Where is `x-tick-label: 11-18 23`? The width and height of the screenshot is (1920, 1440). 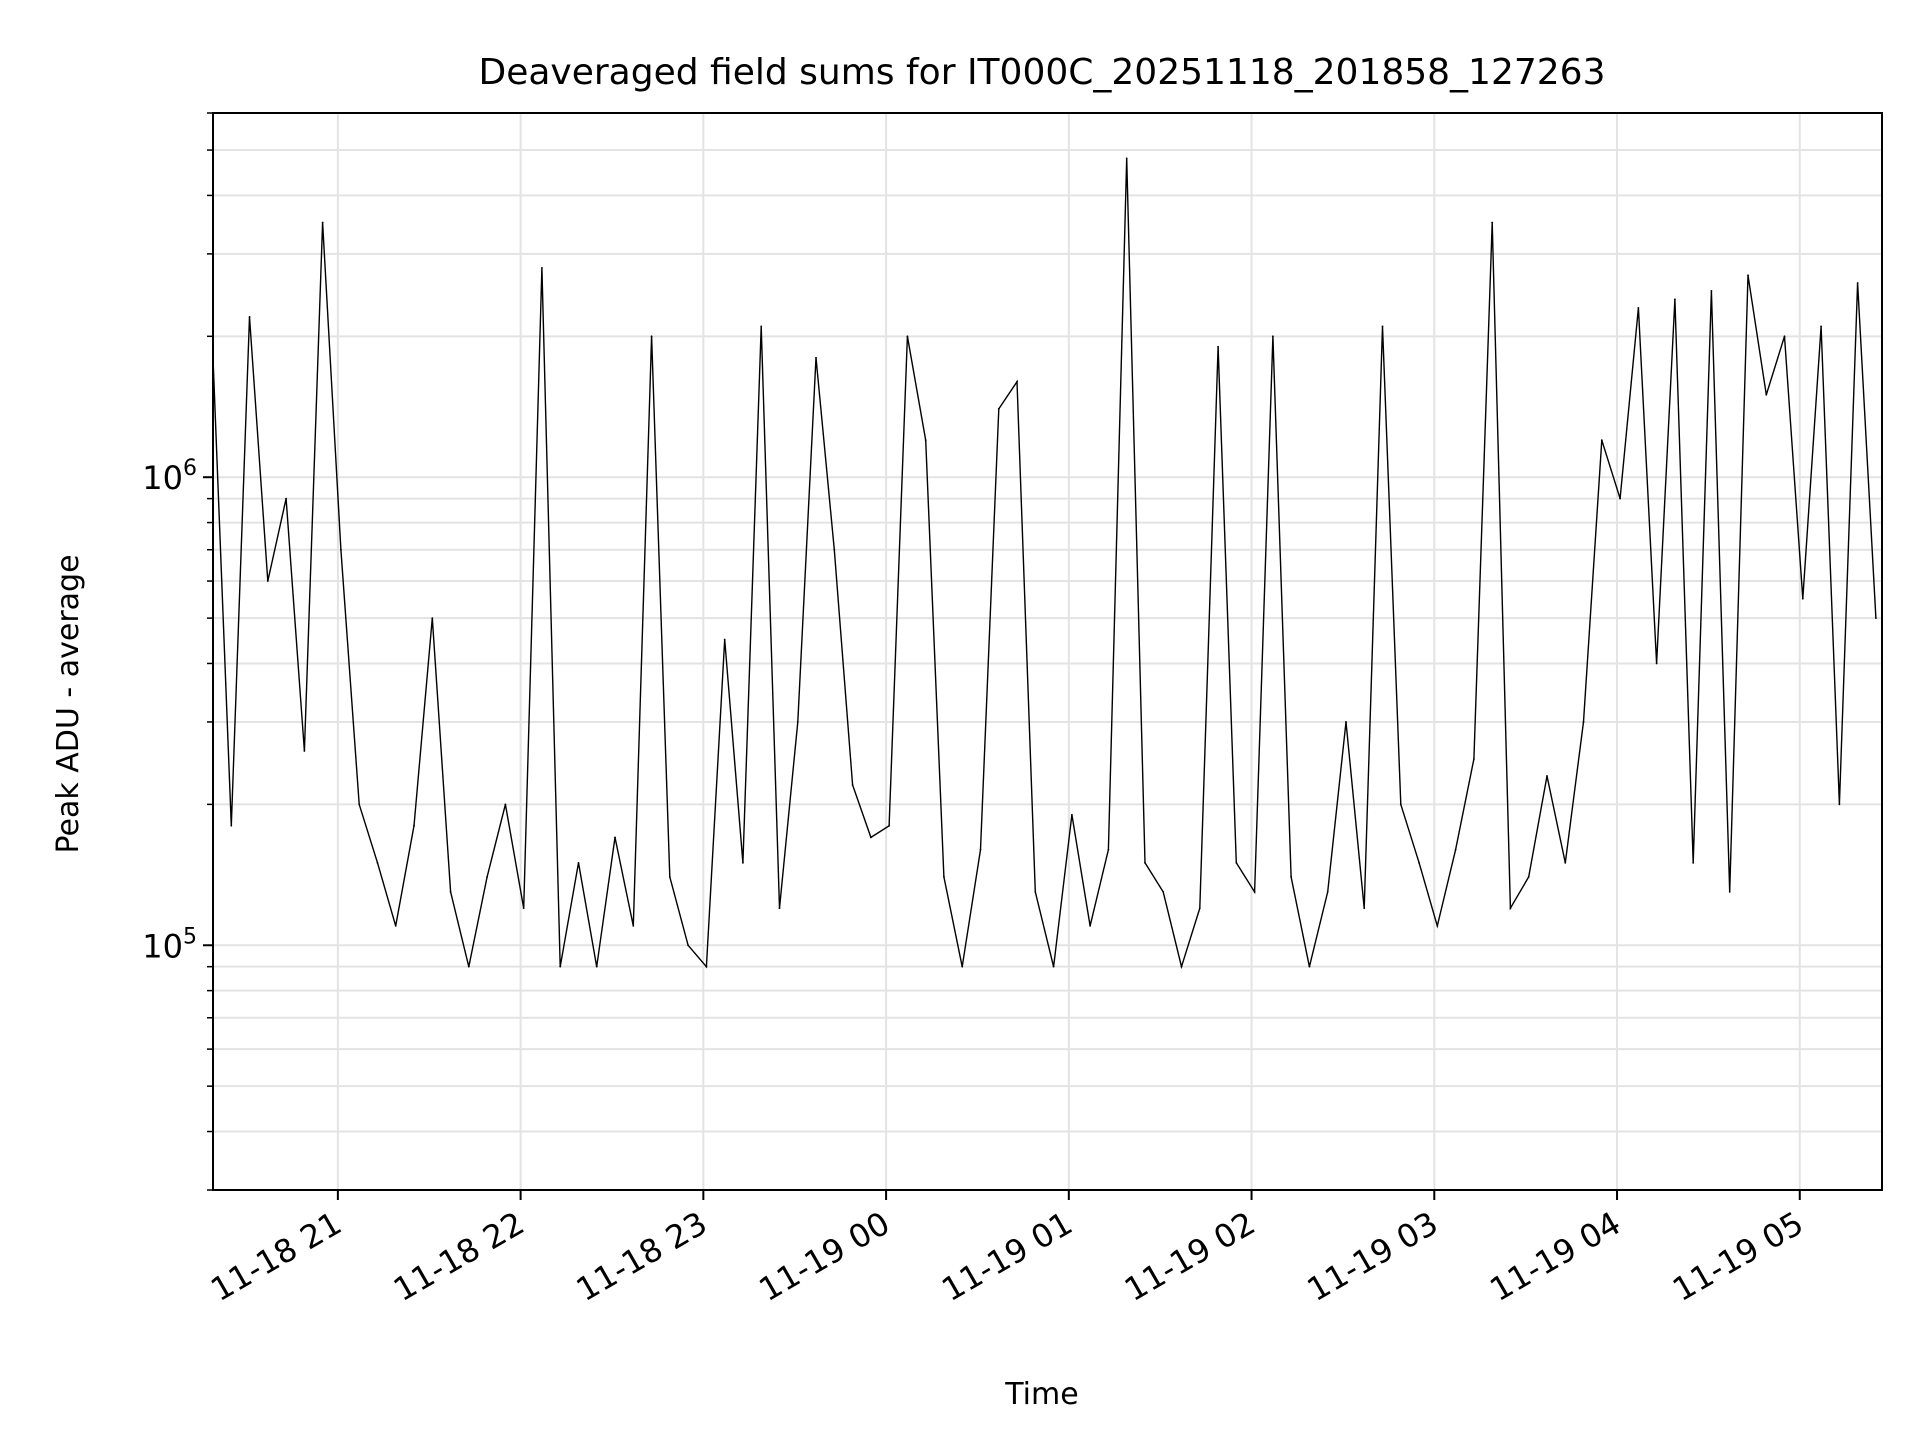
x-tick-label: 11-18 23 is located at coordinates (642, 1256).